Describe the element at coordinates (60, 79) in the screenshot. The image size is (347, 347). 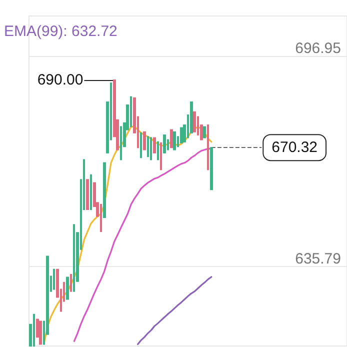
I see `annotation: 690.00` at that location.